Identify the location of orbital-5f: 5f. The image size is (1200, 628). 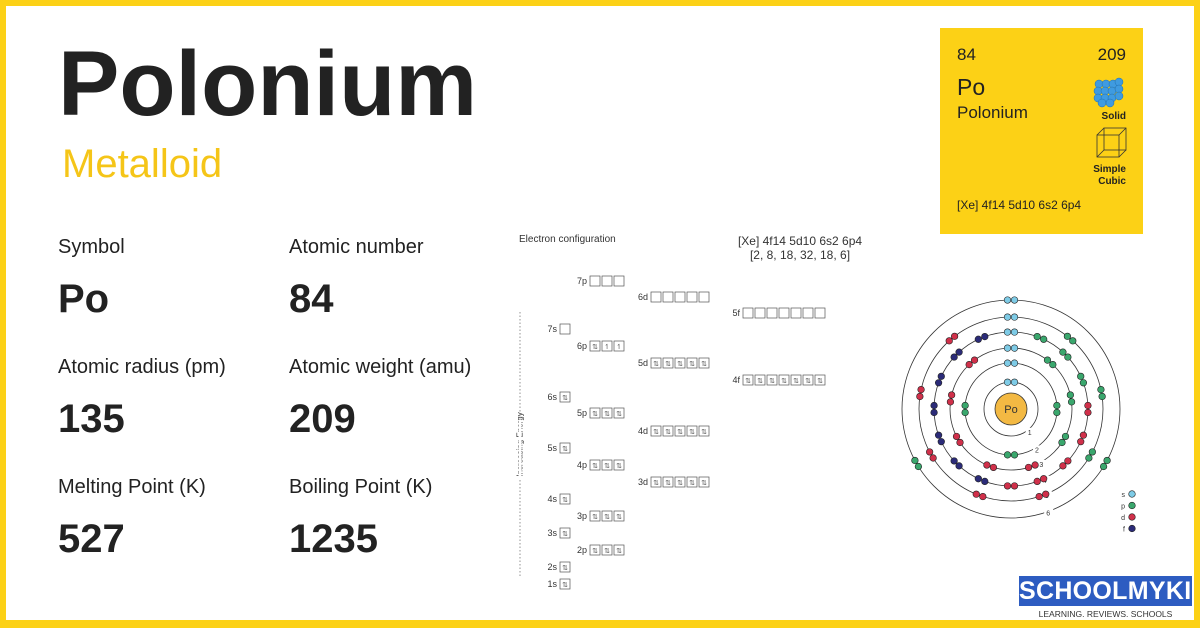
(779, 313).